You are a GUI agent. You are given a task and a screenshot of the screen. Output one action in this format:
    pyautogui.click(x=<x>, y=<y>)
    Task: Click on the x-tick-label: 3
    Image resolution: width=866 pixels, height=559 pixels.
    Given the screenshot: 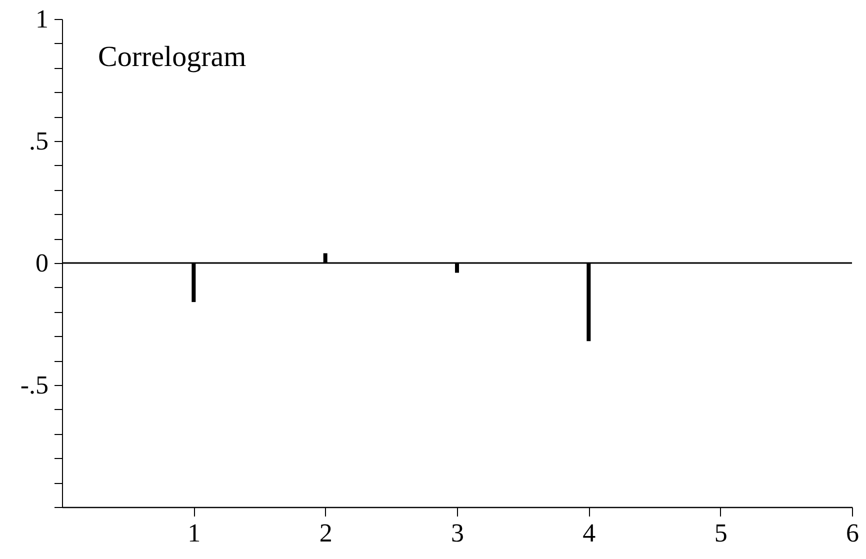 What is the action you would take?
    pyautogui.click(x=457, y=533)
    